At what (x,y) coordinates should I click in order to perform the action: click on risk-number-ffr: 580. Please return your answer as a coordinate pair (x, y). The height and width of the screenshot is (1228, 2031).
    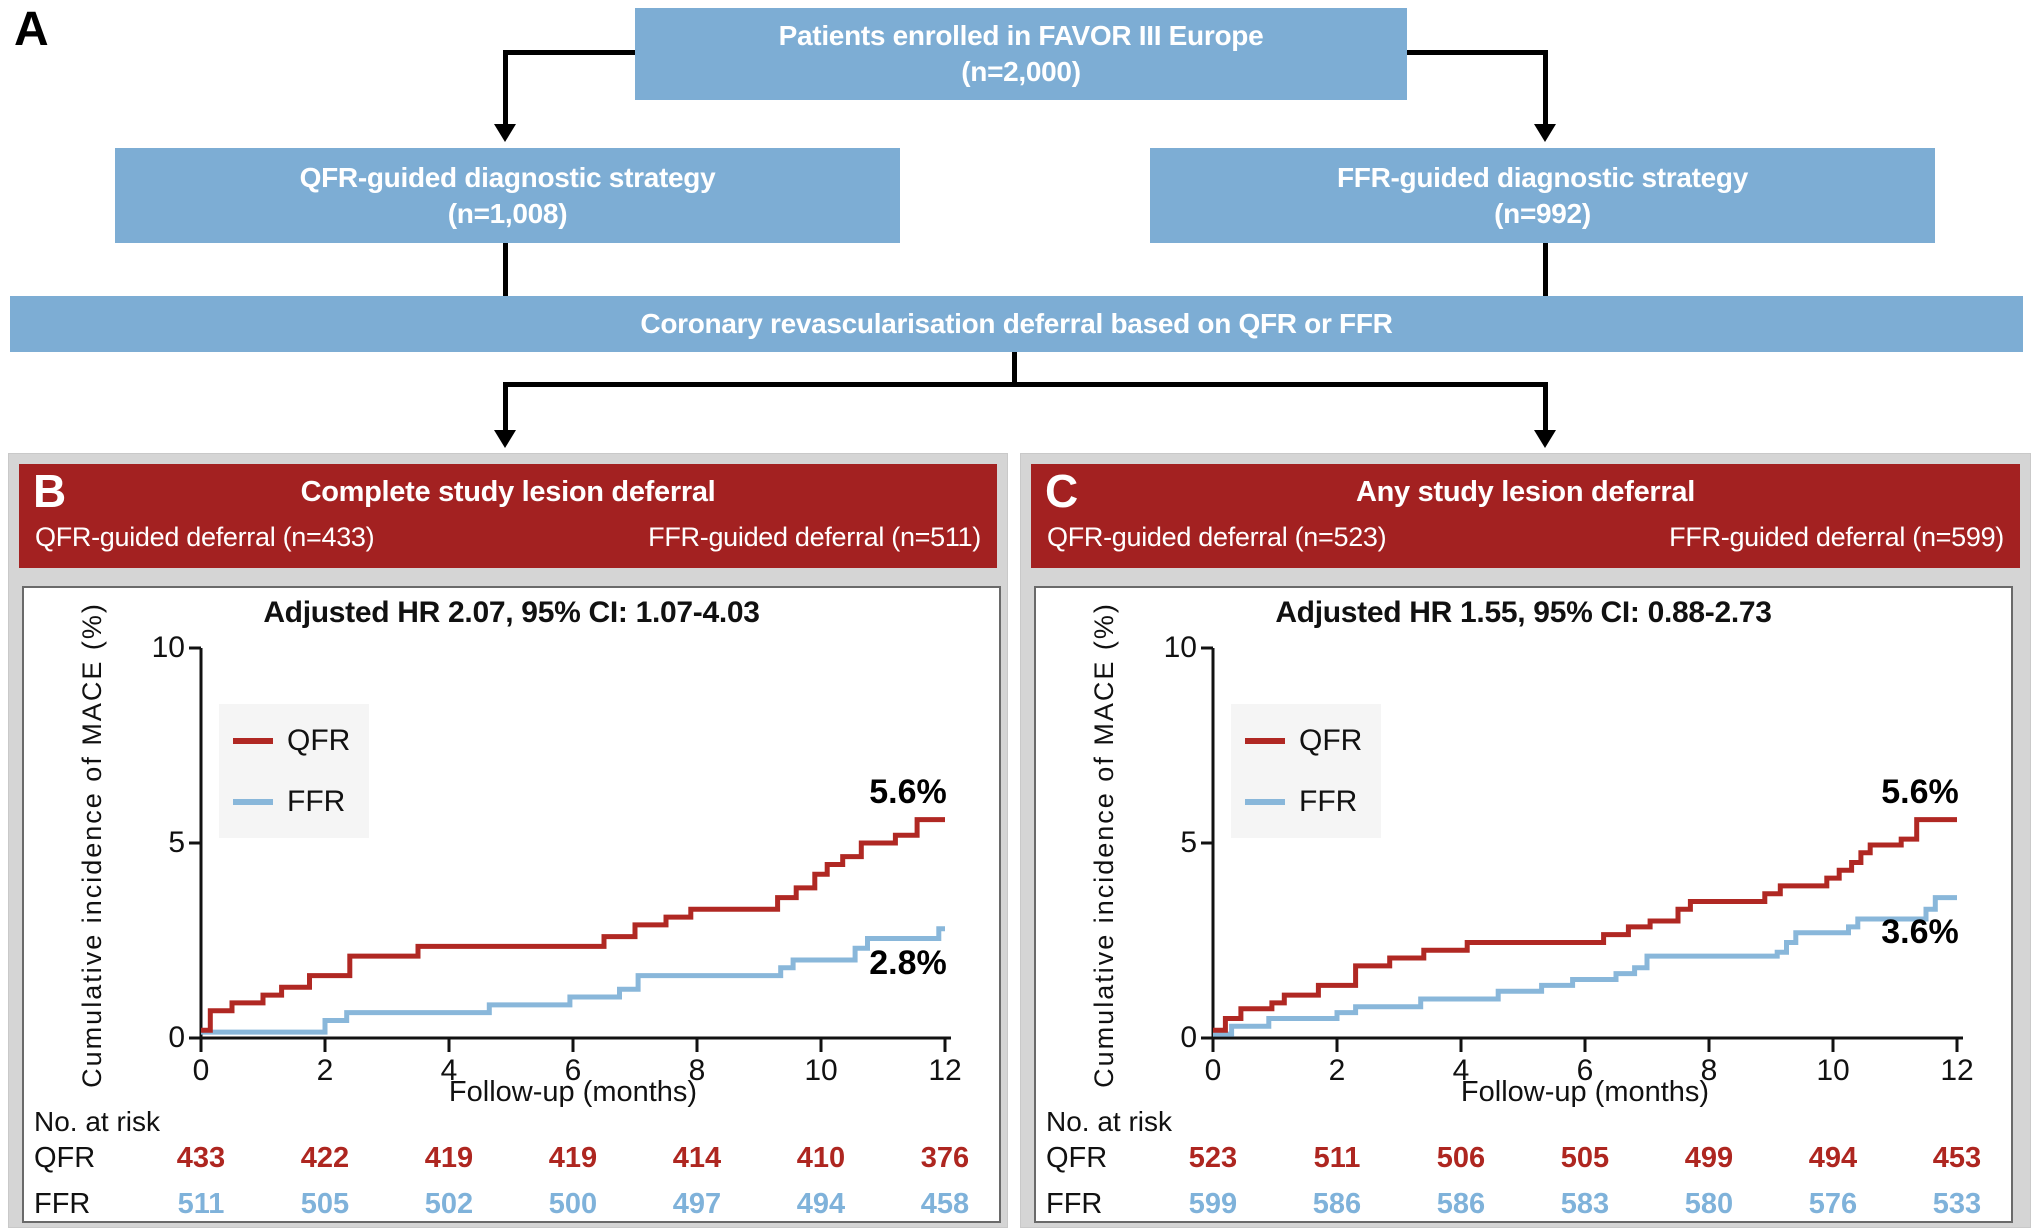
    Looking at the image, I should click on (1709, 1204).